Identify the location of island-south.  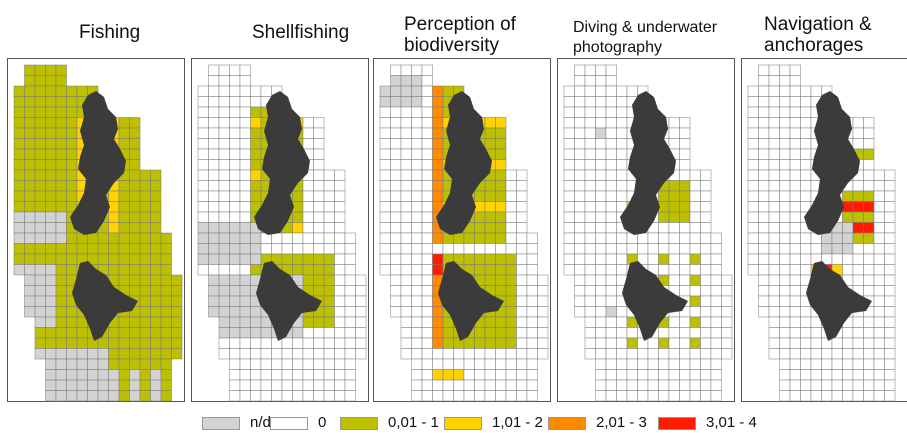
(471, 301).